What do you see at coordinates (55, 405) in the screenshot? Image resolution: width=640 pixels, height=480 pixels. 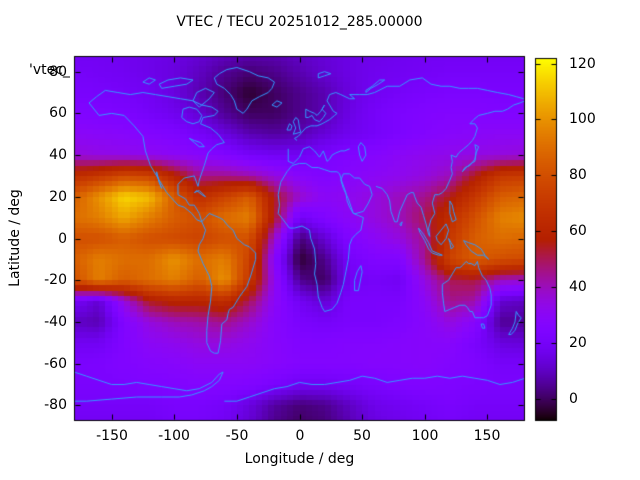 I see `y-tick-label: -80` at bounding box center [55, 405].